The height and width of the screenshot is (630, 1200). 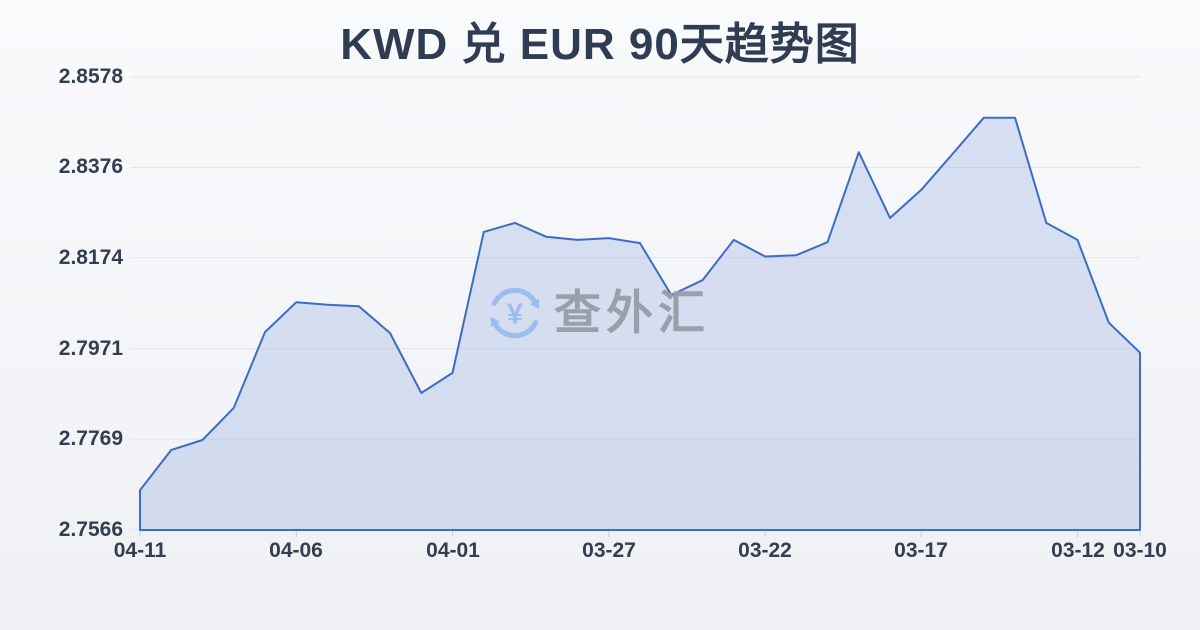 I want to click on y-axis-label: 2.8376, so click(x=90, y=166).